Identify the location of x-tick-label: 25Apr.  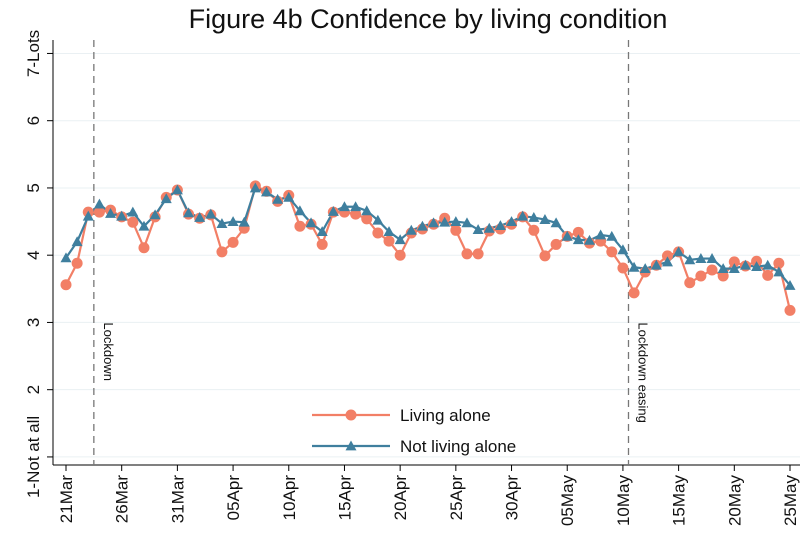
(456, 498).